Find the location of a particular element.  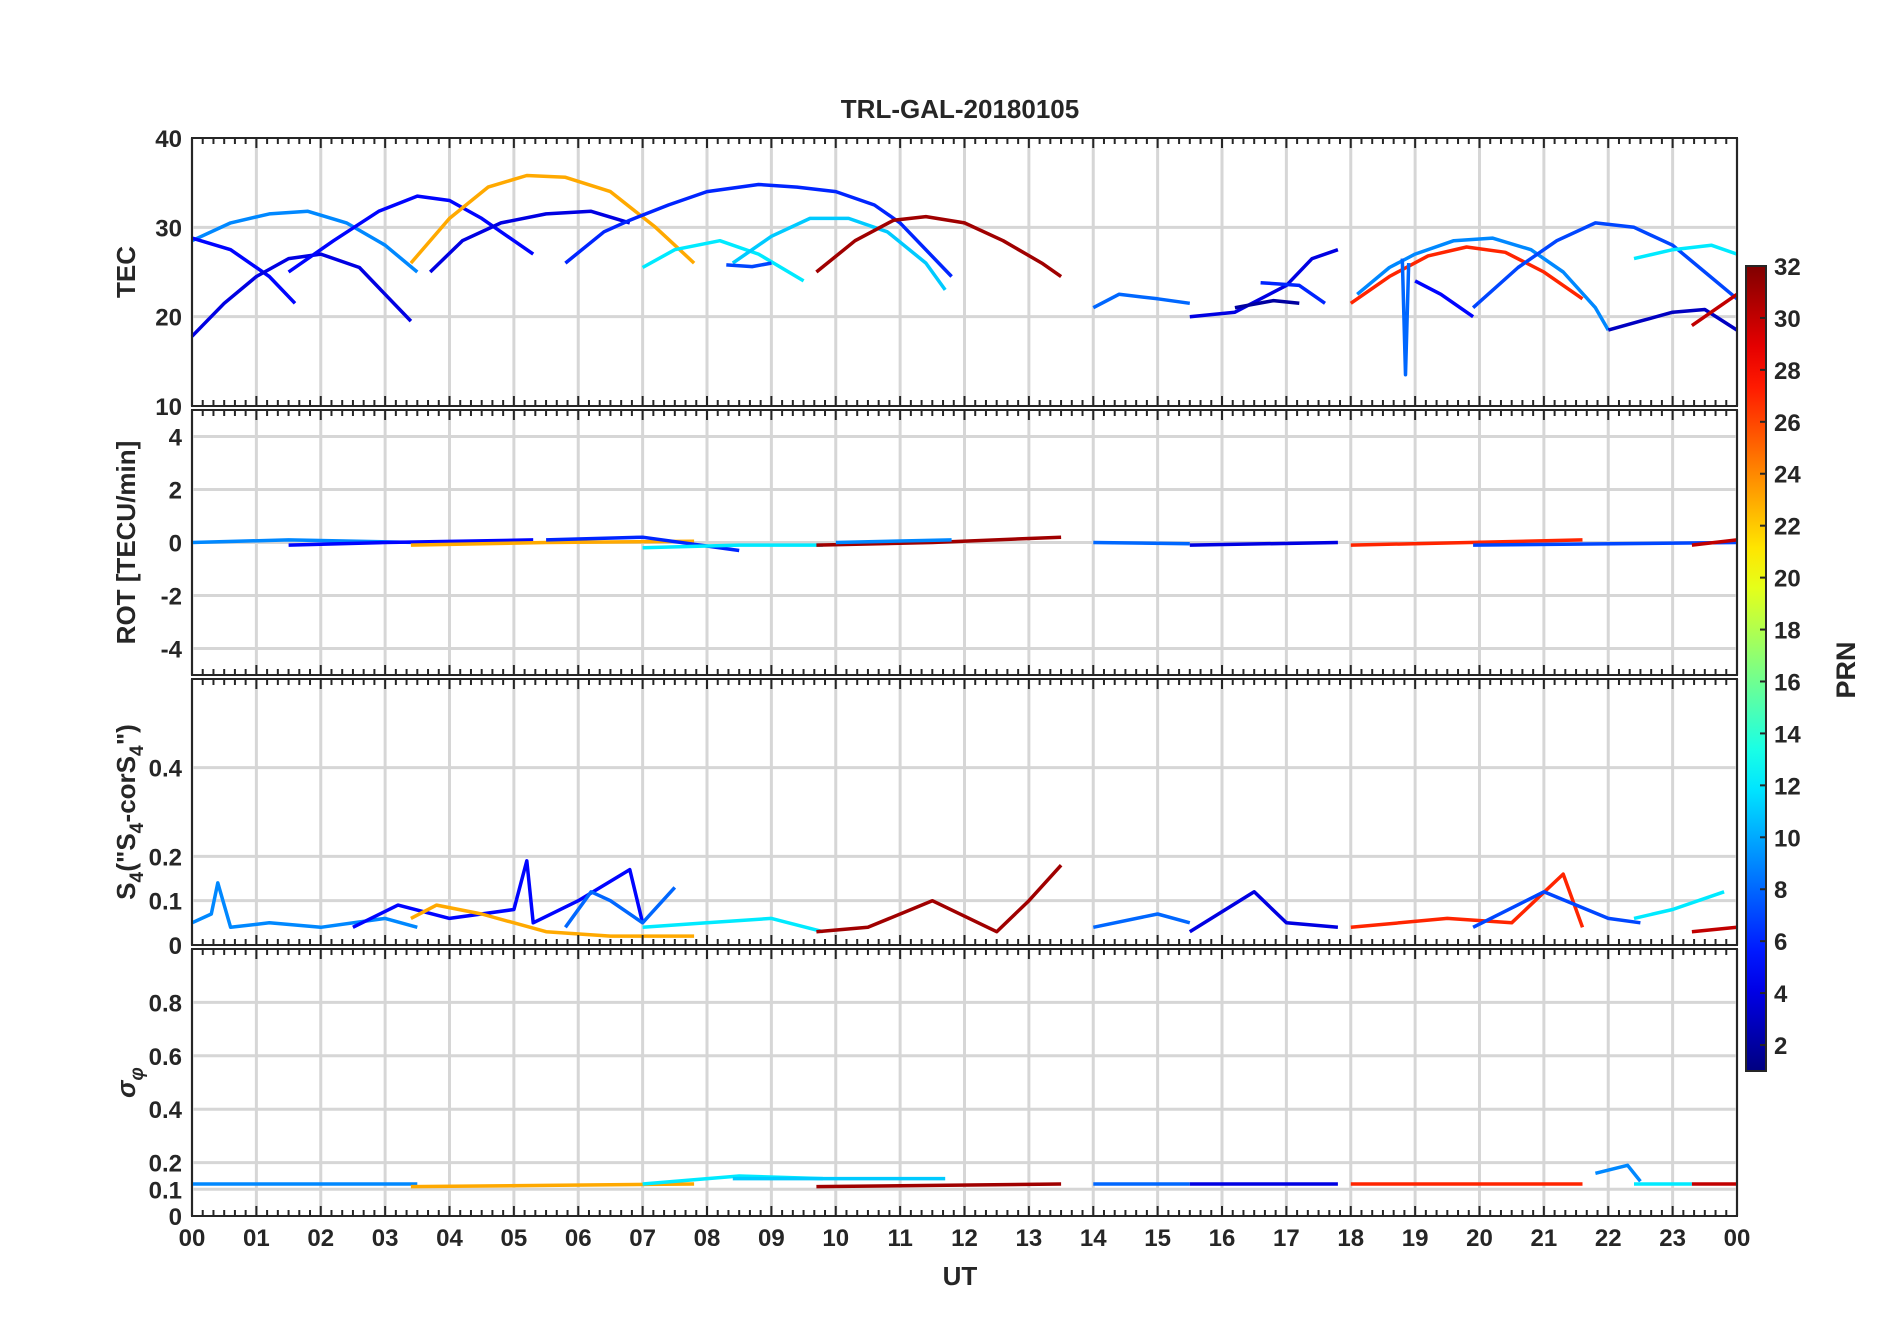

x-axis-label: UT is located at coordinates (960, 1276).